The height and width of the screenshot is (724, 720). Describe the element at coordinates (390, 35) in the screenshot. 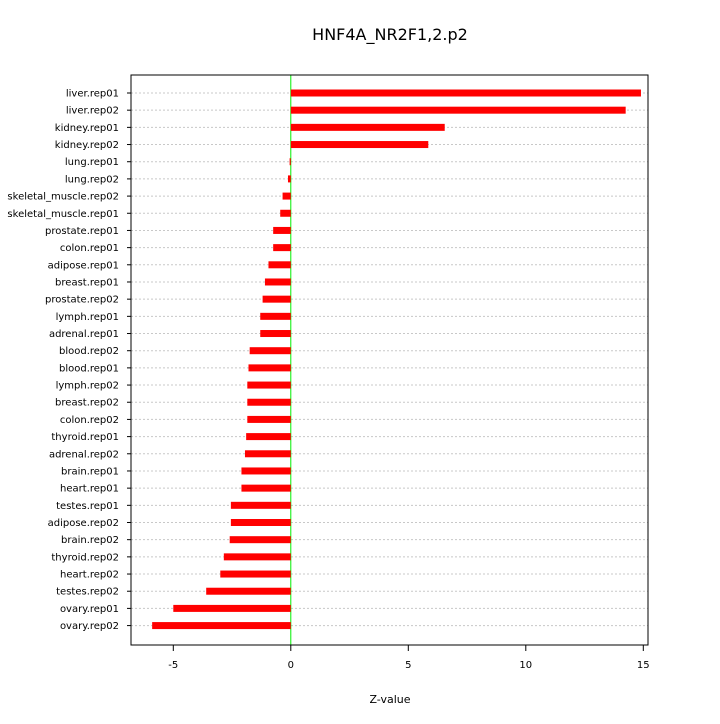

I see `chart-title: HNF4A_NR2F1,2.p2` at that location.